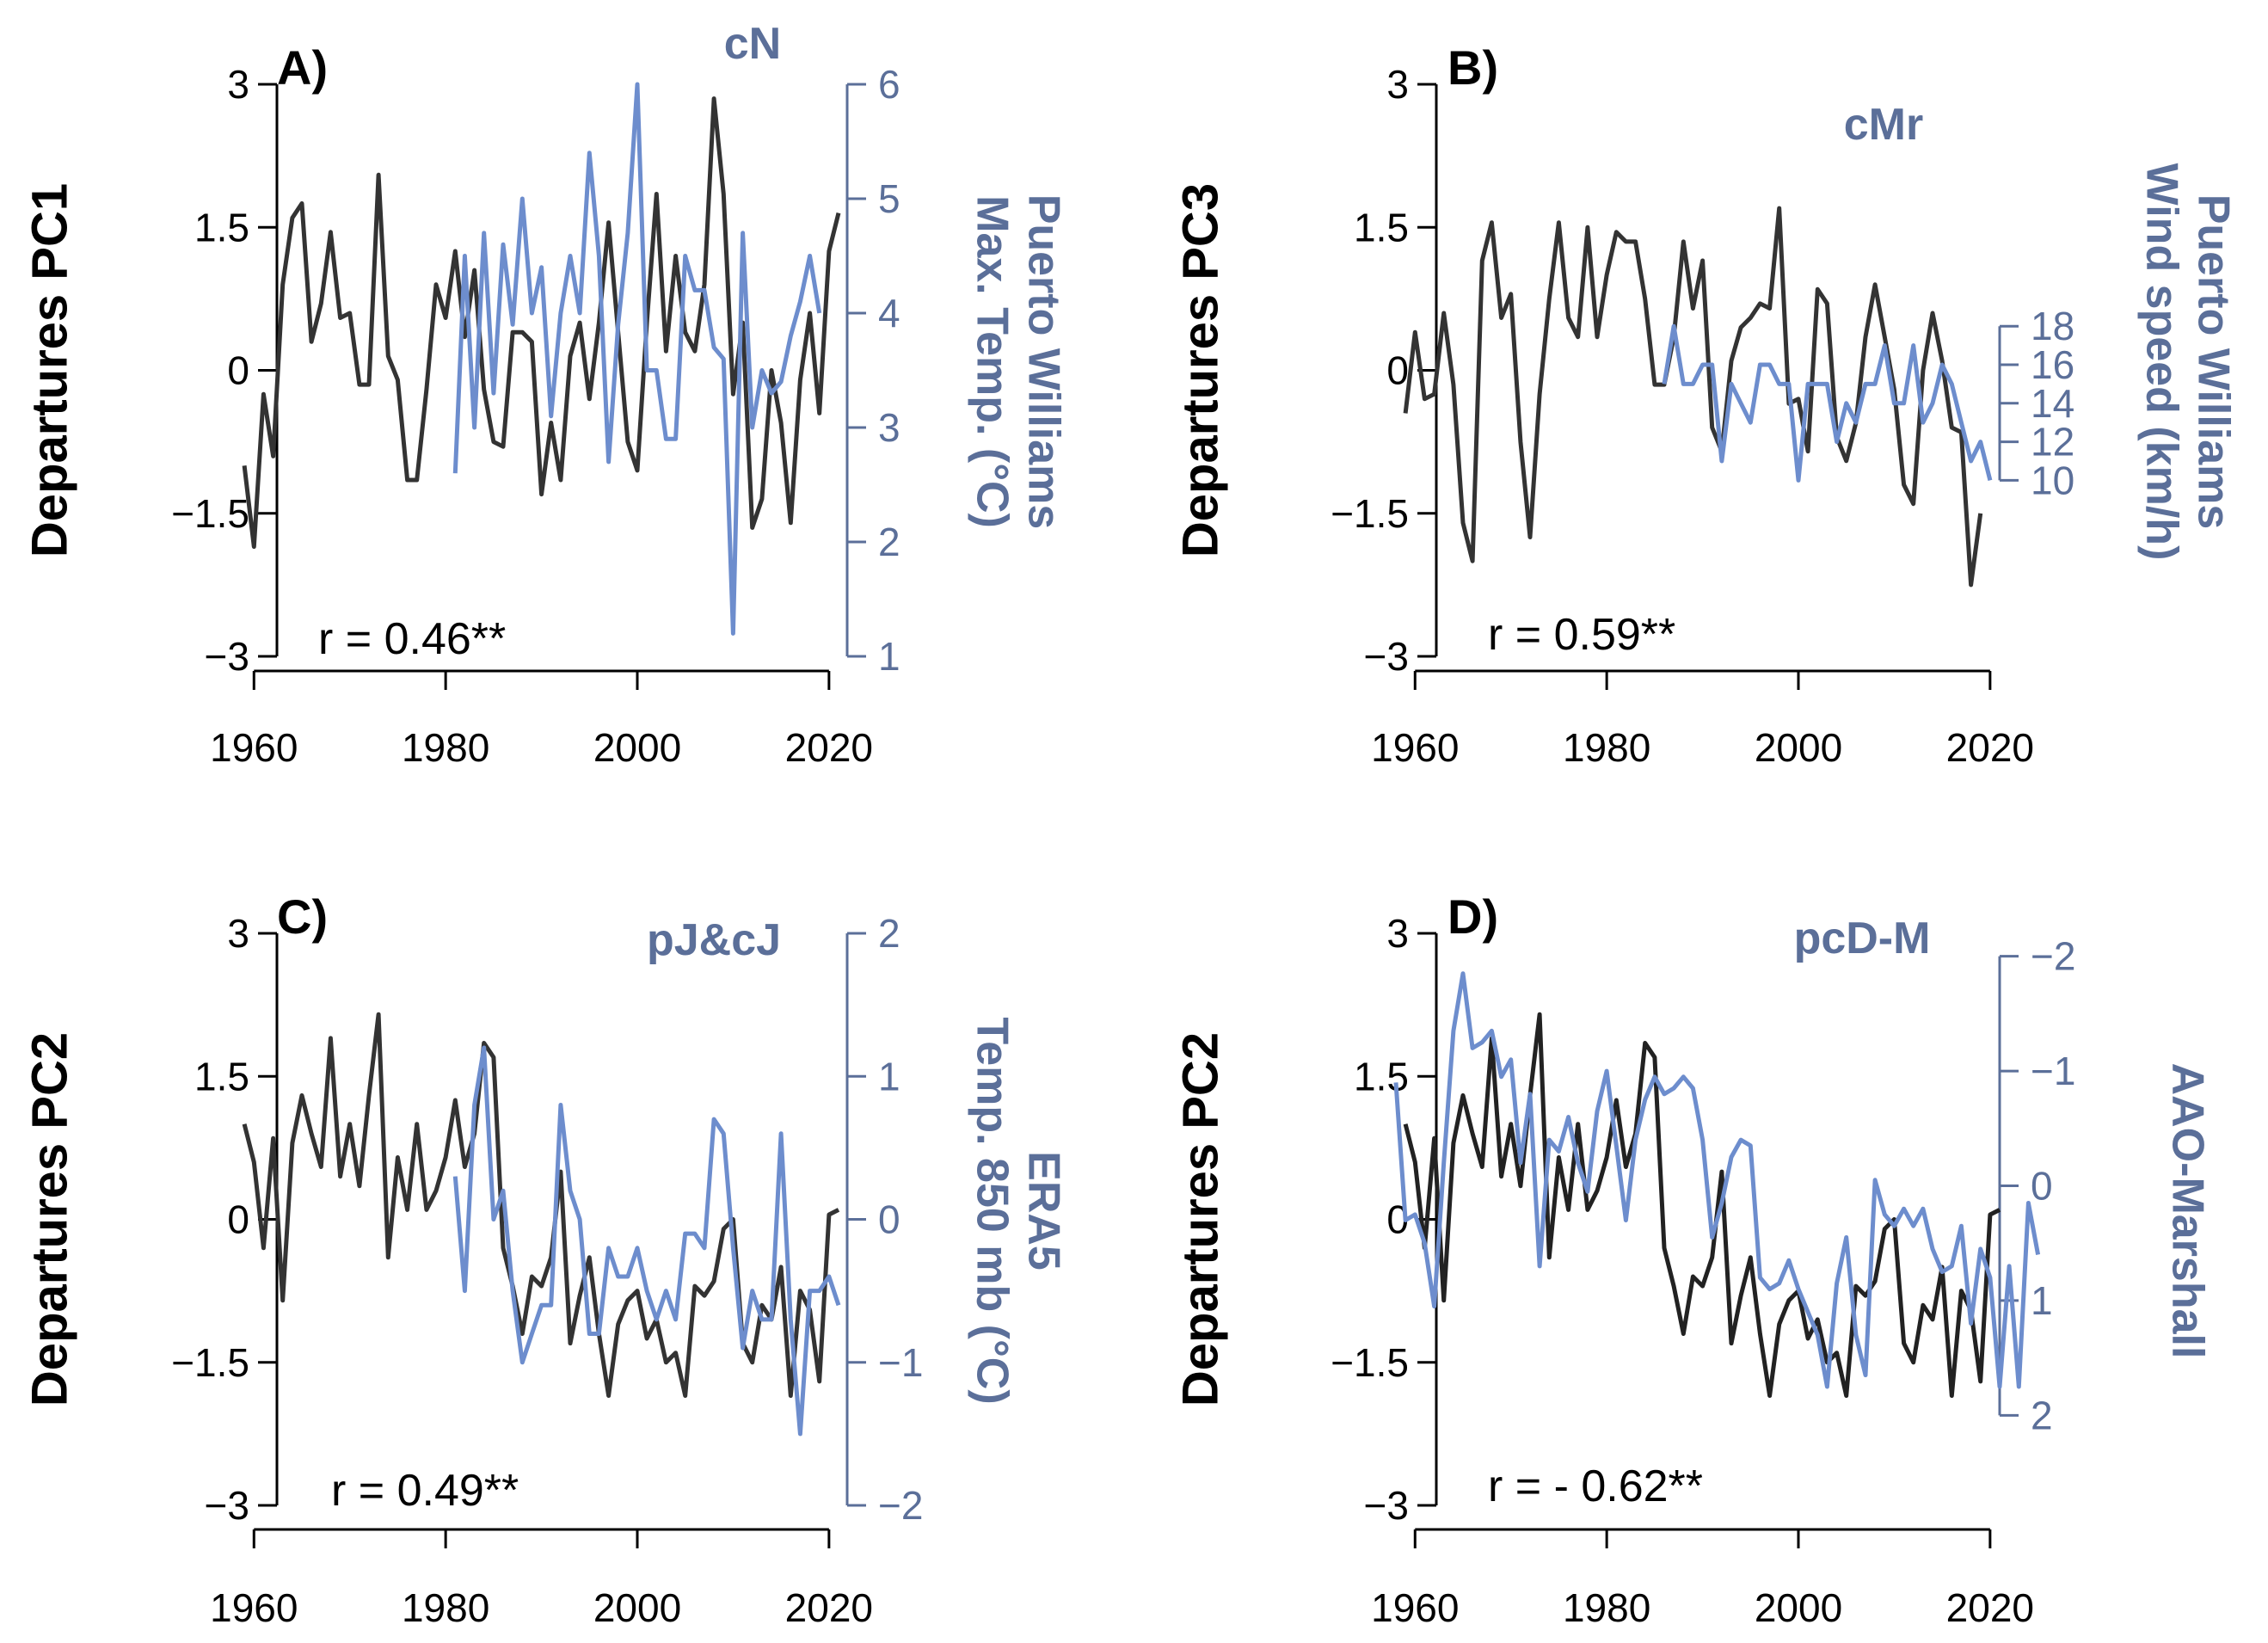 This screenshot has height=1643, width=2268. What do you see at coordinates (2052, 442) in the screenshot?
I see `y-tick-label-right: 12` at bounding box center [2052, 442].